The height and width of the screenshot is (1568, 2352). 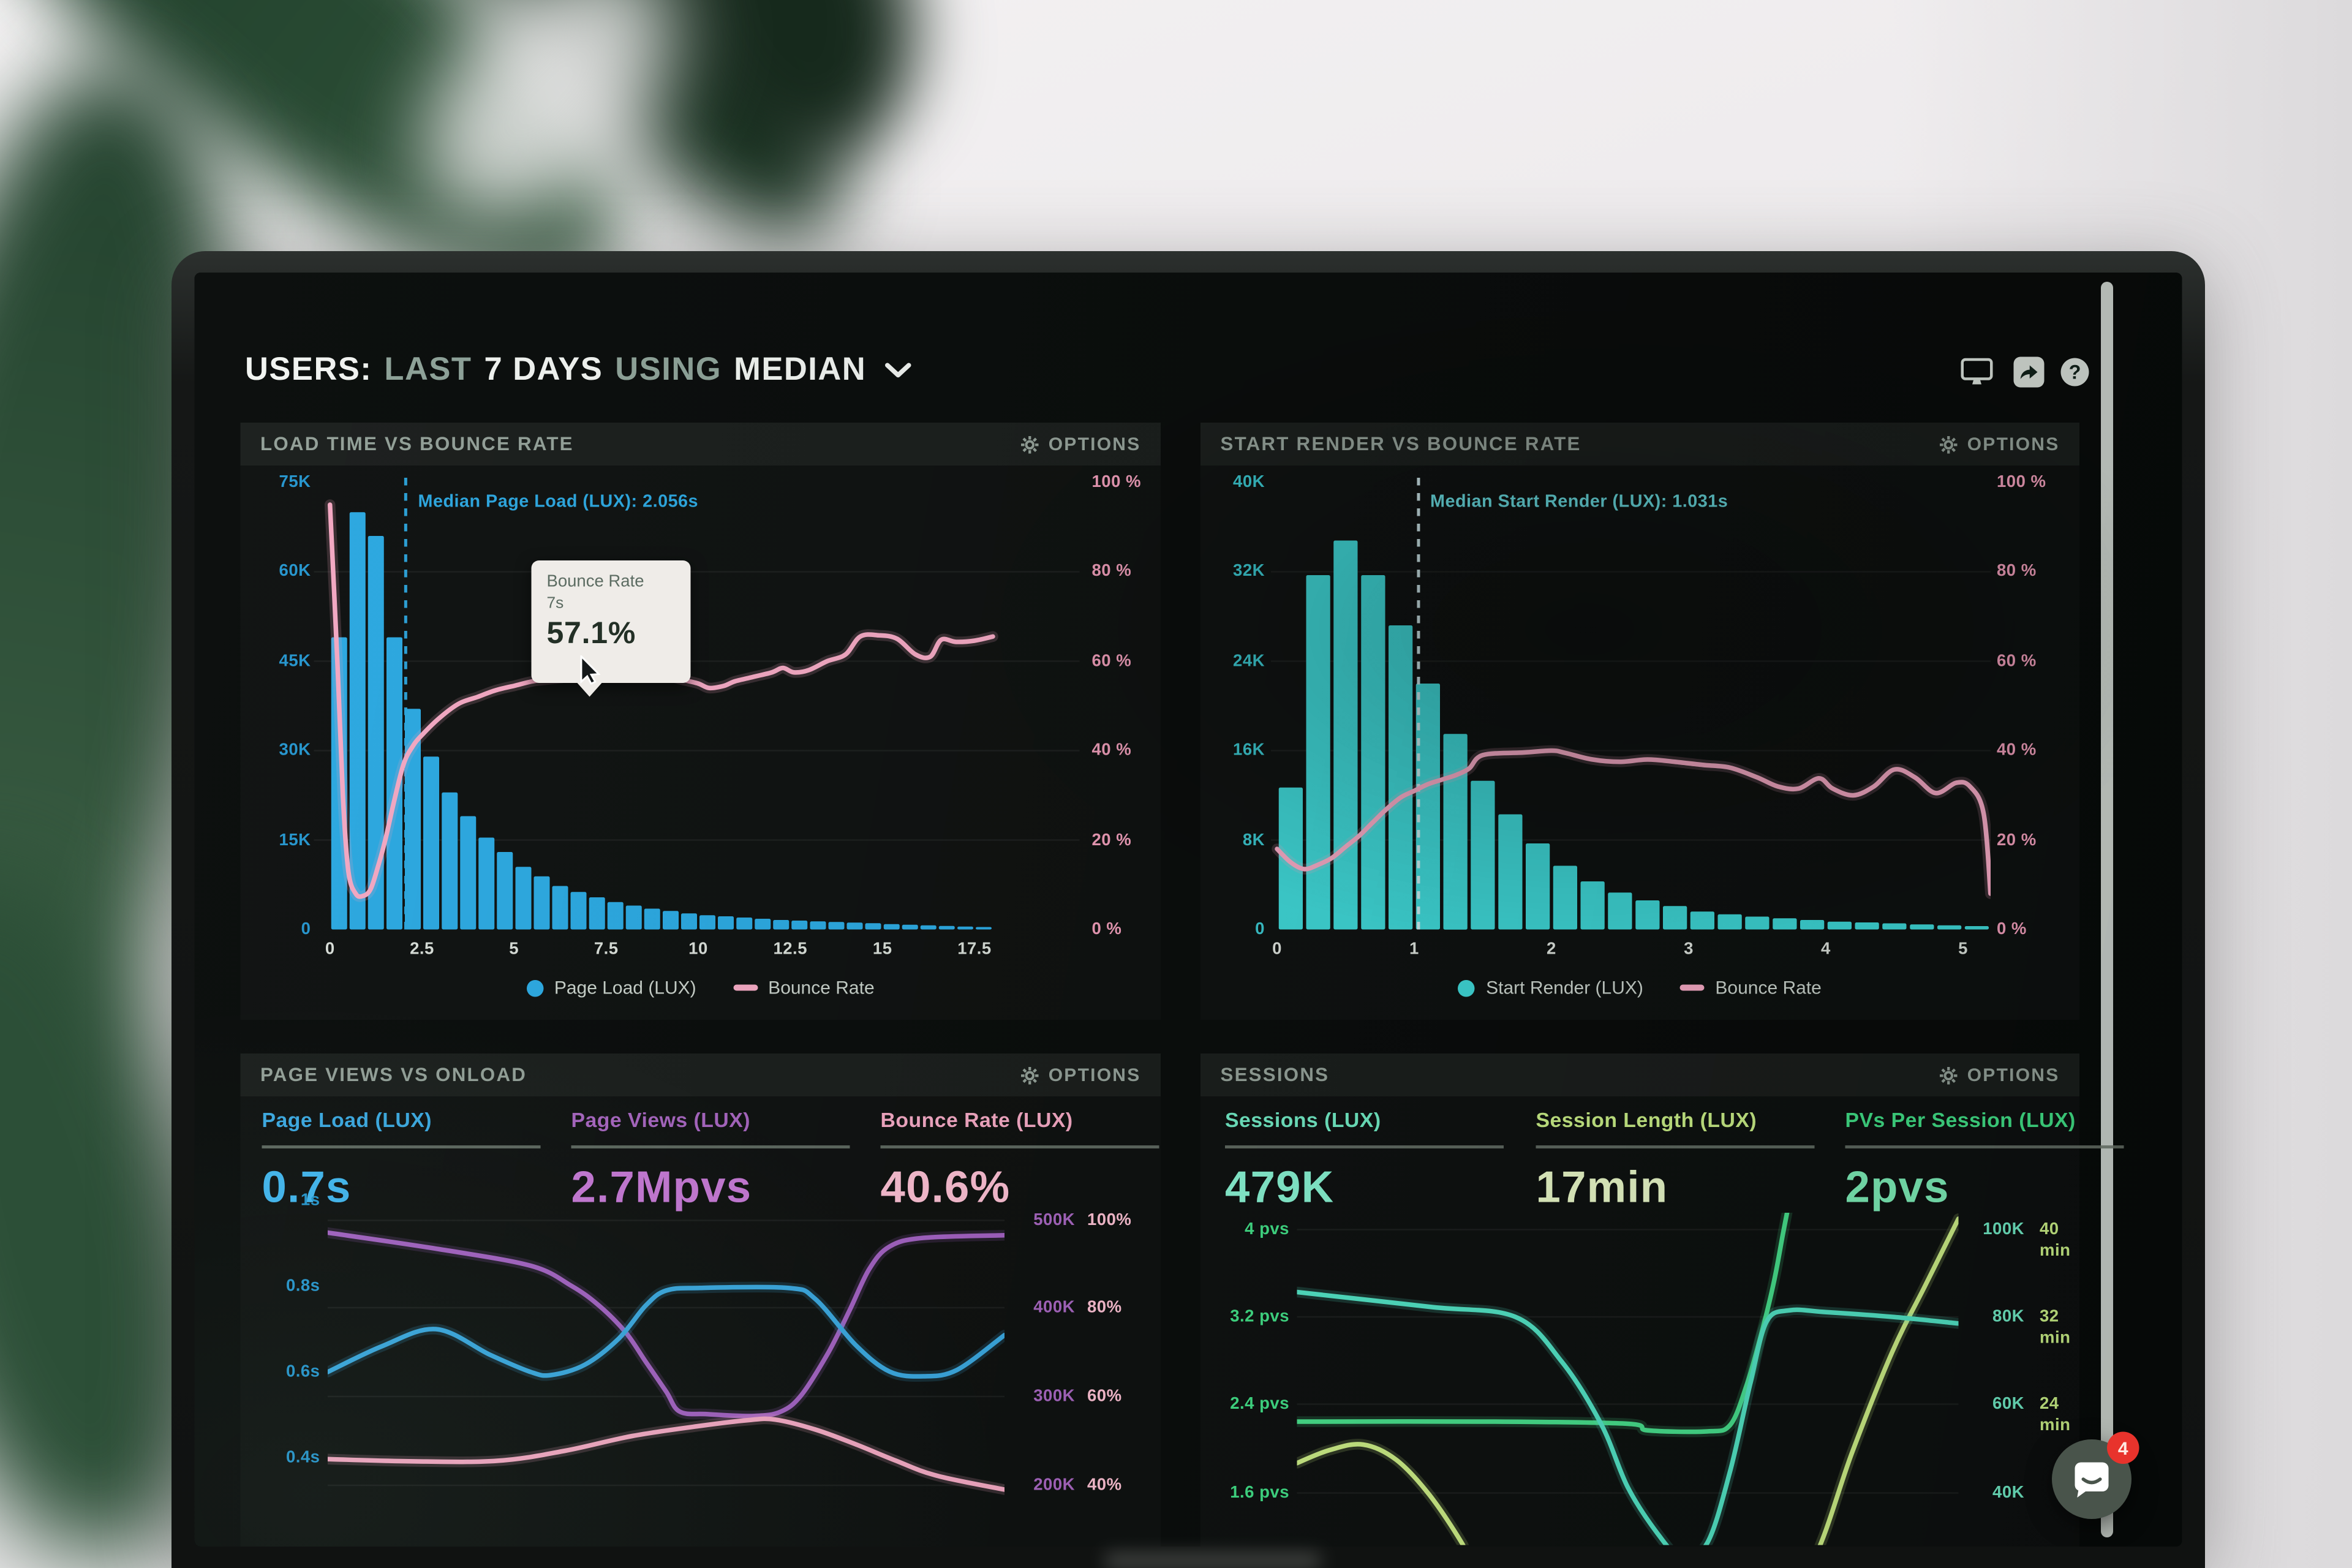 What do you see at coordinates (401, 1162) in the screenshot?
I see `metric-page-load: Page Load (LUX) 0.7s` at bounding box center [401, 1162].